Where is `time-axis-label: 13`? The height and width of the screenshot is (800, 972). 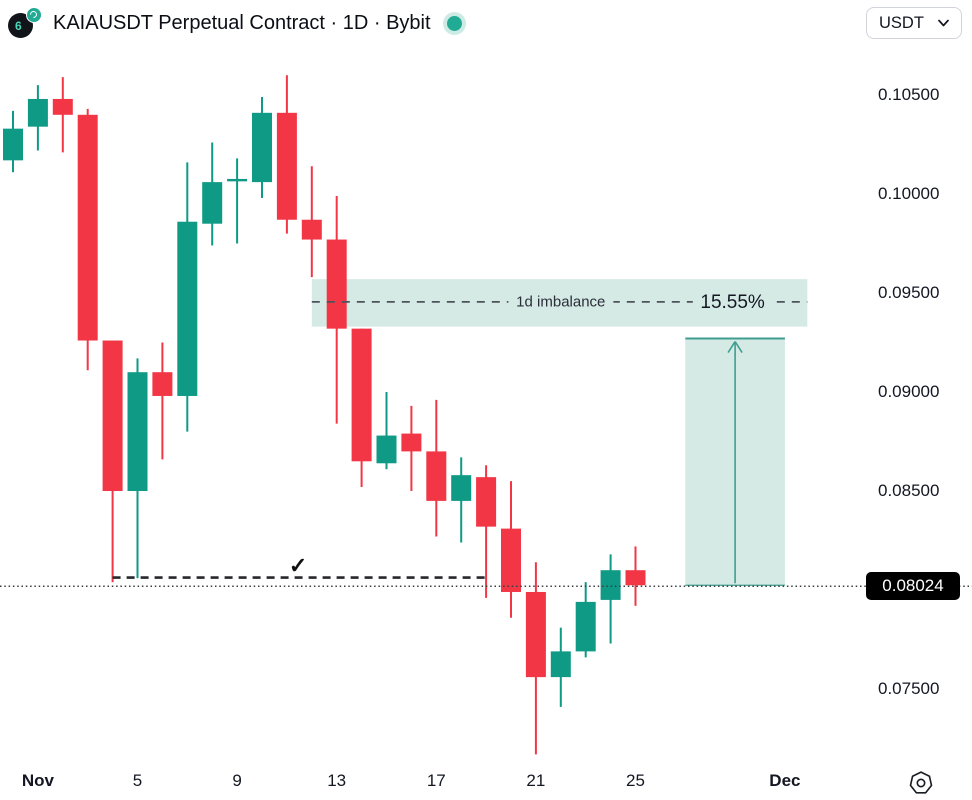
time-axis-label: 13 is located at coordinates (337, 780).